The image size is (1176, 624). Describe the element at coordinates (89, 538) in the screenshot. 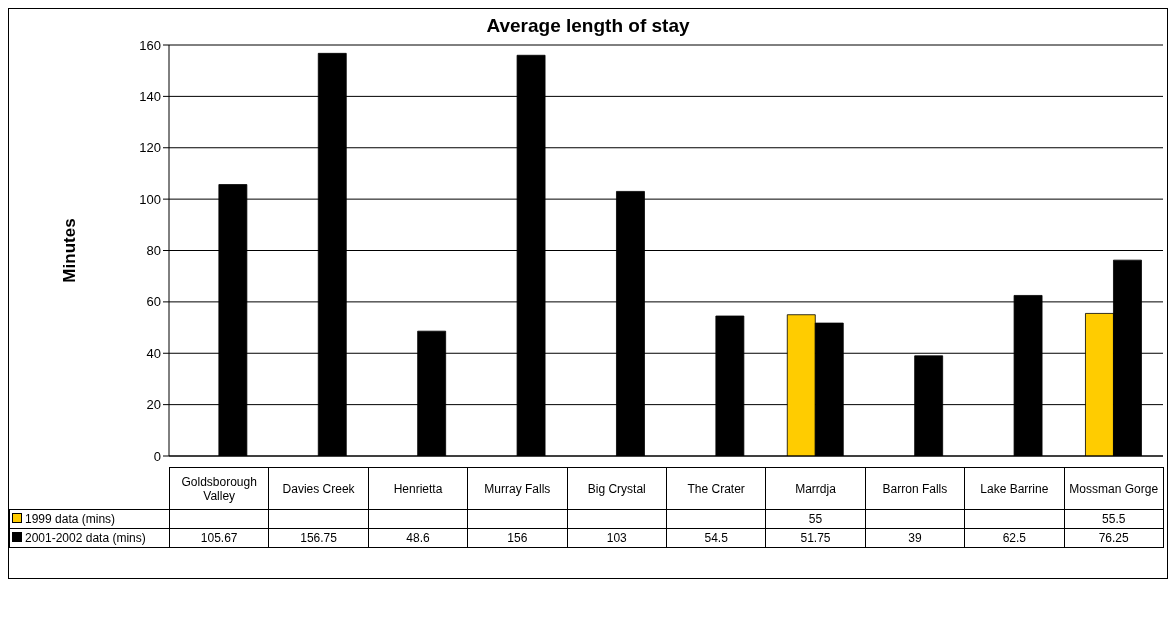

I see `legend-label: 2001-2002 data (mins)` at that location.